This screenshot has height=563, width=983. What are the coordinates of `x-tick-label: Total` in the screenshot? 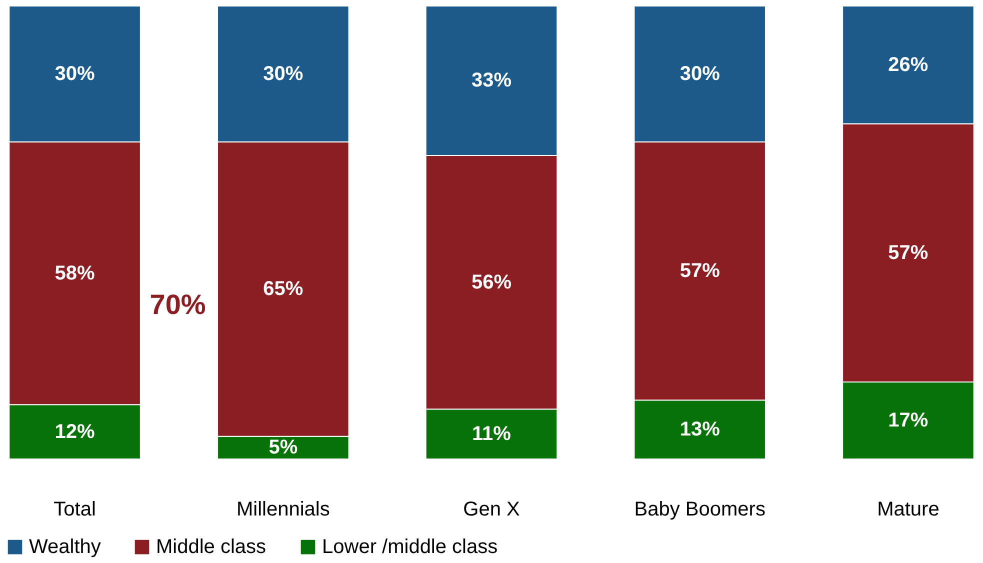 It's located at (75, 509).